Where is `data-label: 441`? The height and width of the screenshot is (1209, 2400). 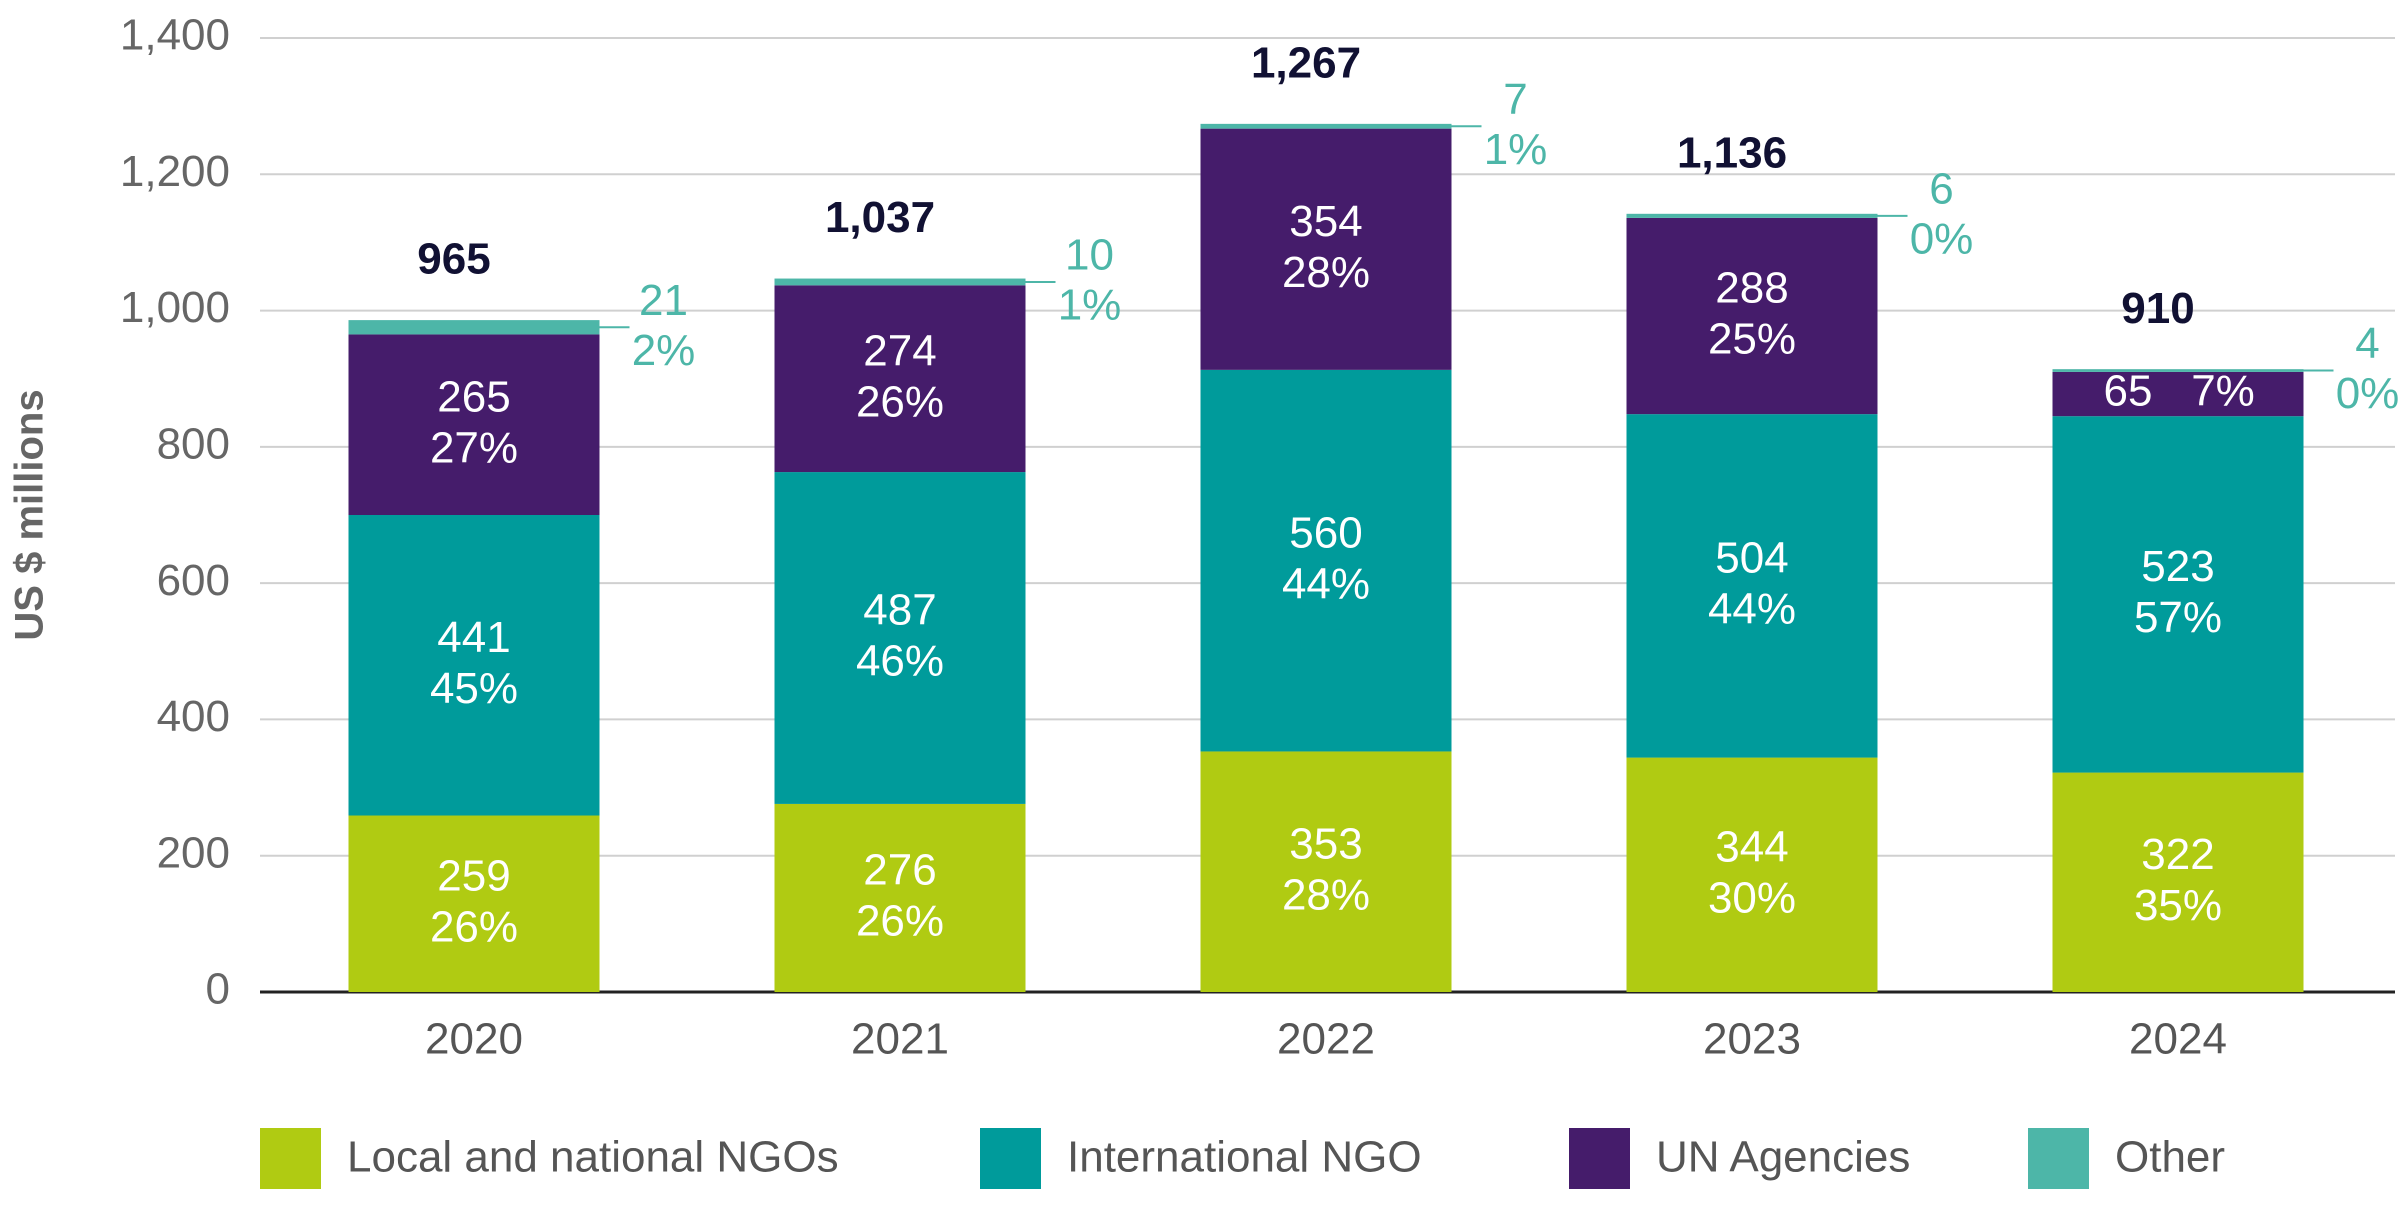
data-label: 441 is located at coordinates (473, 637).